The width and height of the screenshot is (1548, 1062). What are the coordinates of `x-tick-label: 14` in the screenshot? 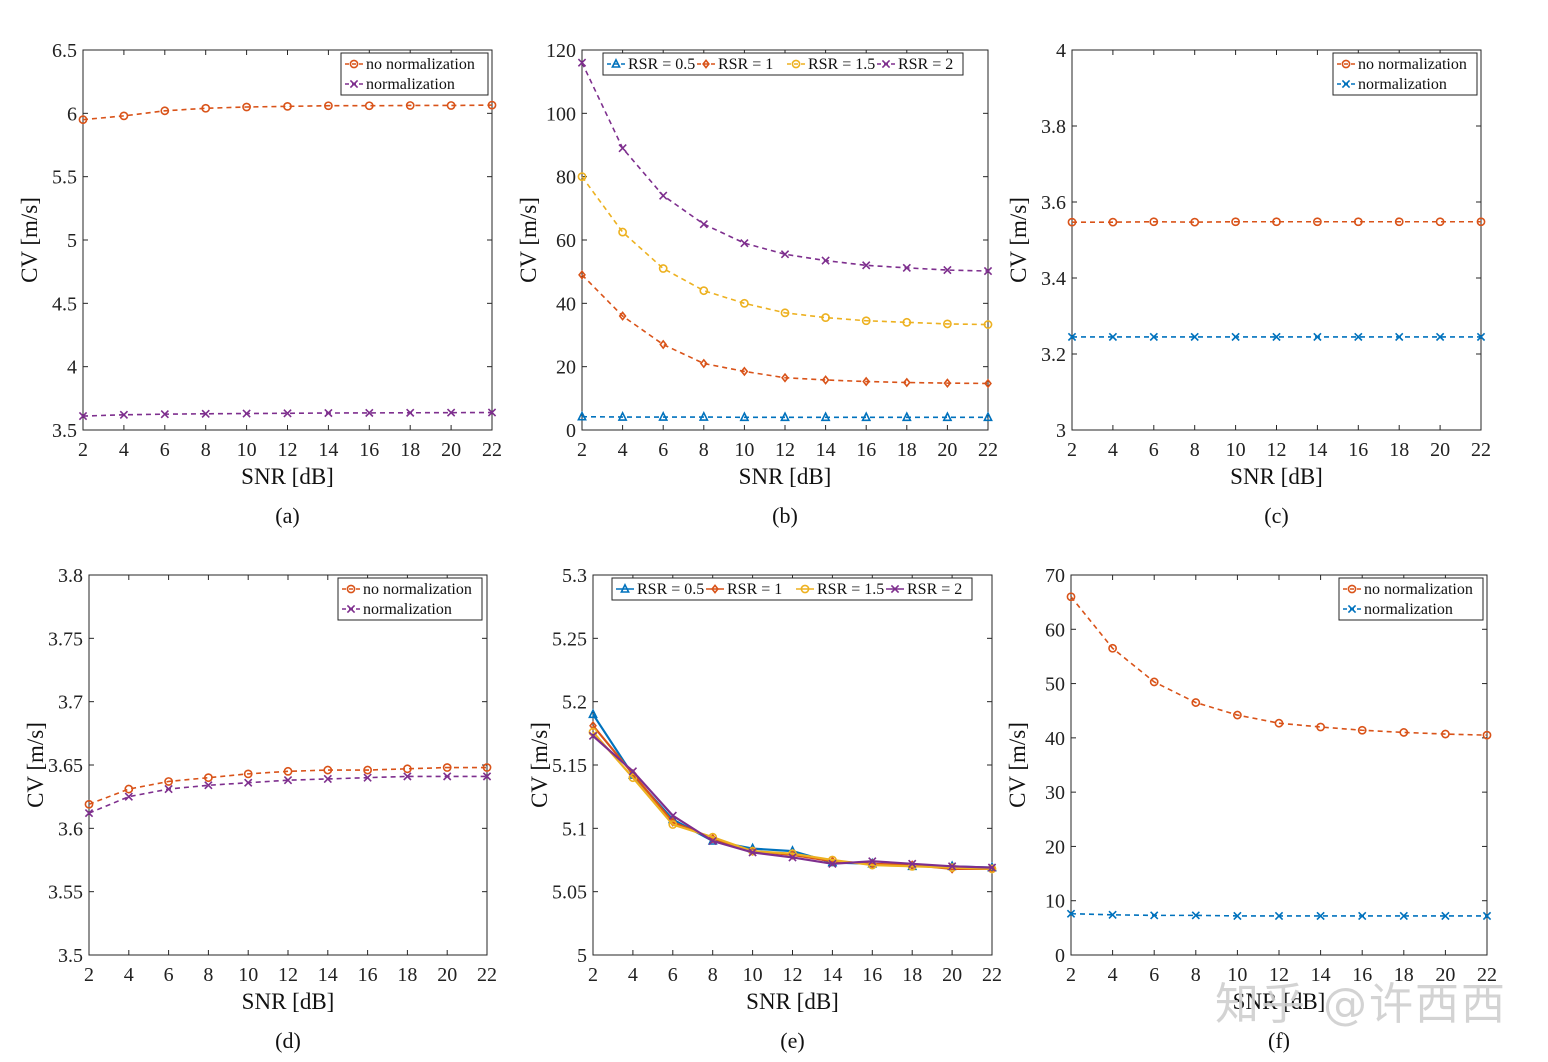 It's located at (328, 975).